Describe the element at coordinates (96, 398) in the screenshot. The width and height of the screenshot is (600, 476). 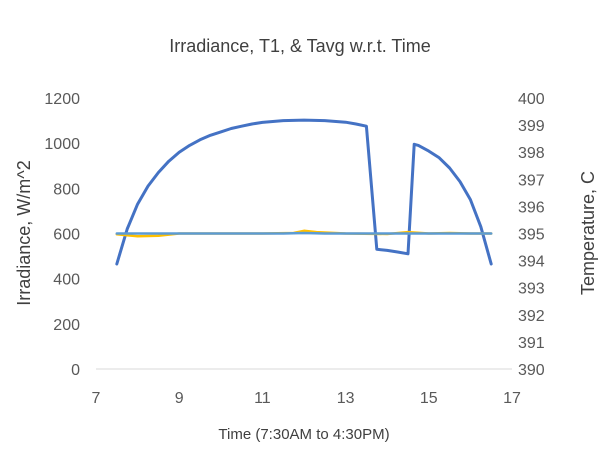
I see `x-tick-label: 7` at that location.